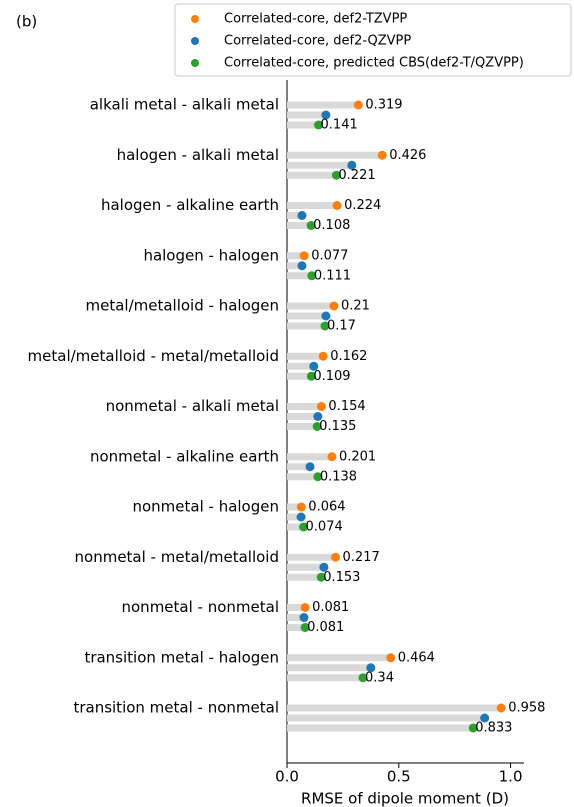 This screenshot has height=807, width=574. What do you see at coordinates (315, 19) in the screenshot?
I see `legend-label: Correlated-core, def2-TZVPP` at bounding box center [315, 19].